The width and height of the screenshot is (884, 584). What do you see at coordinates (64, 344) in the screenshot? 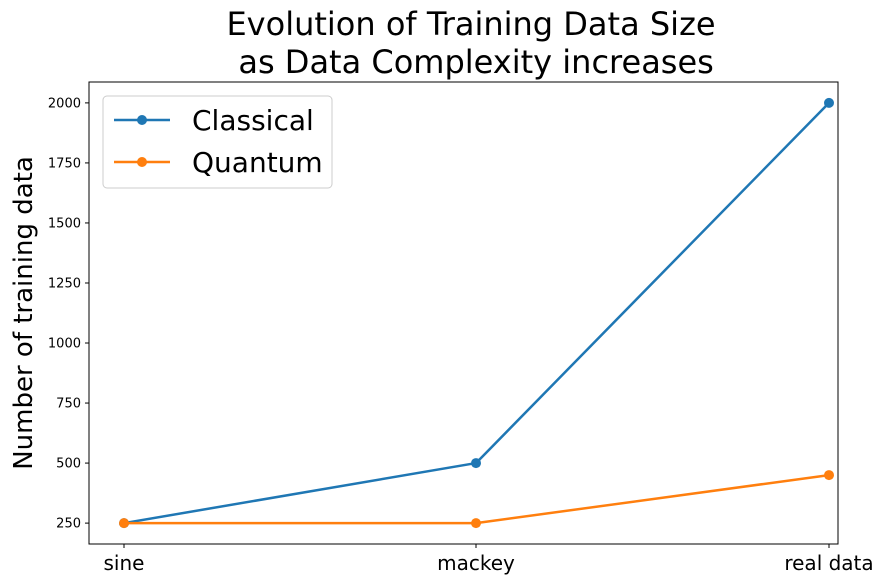
I see `y-tick-label: 1000` at bounding box center [64, 344].